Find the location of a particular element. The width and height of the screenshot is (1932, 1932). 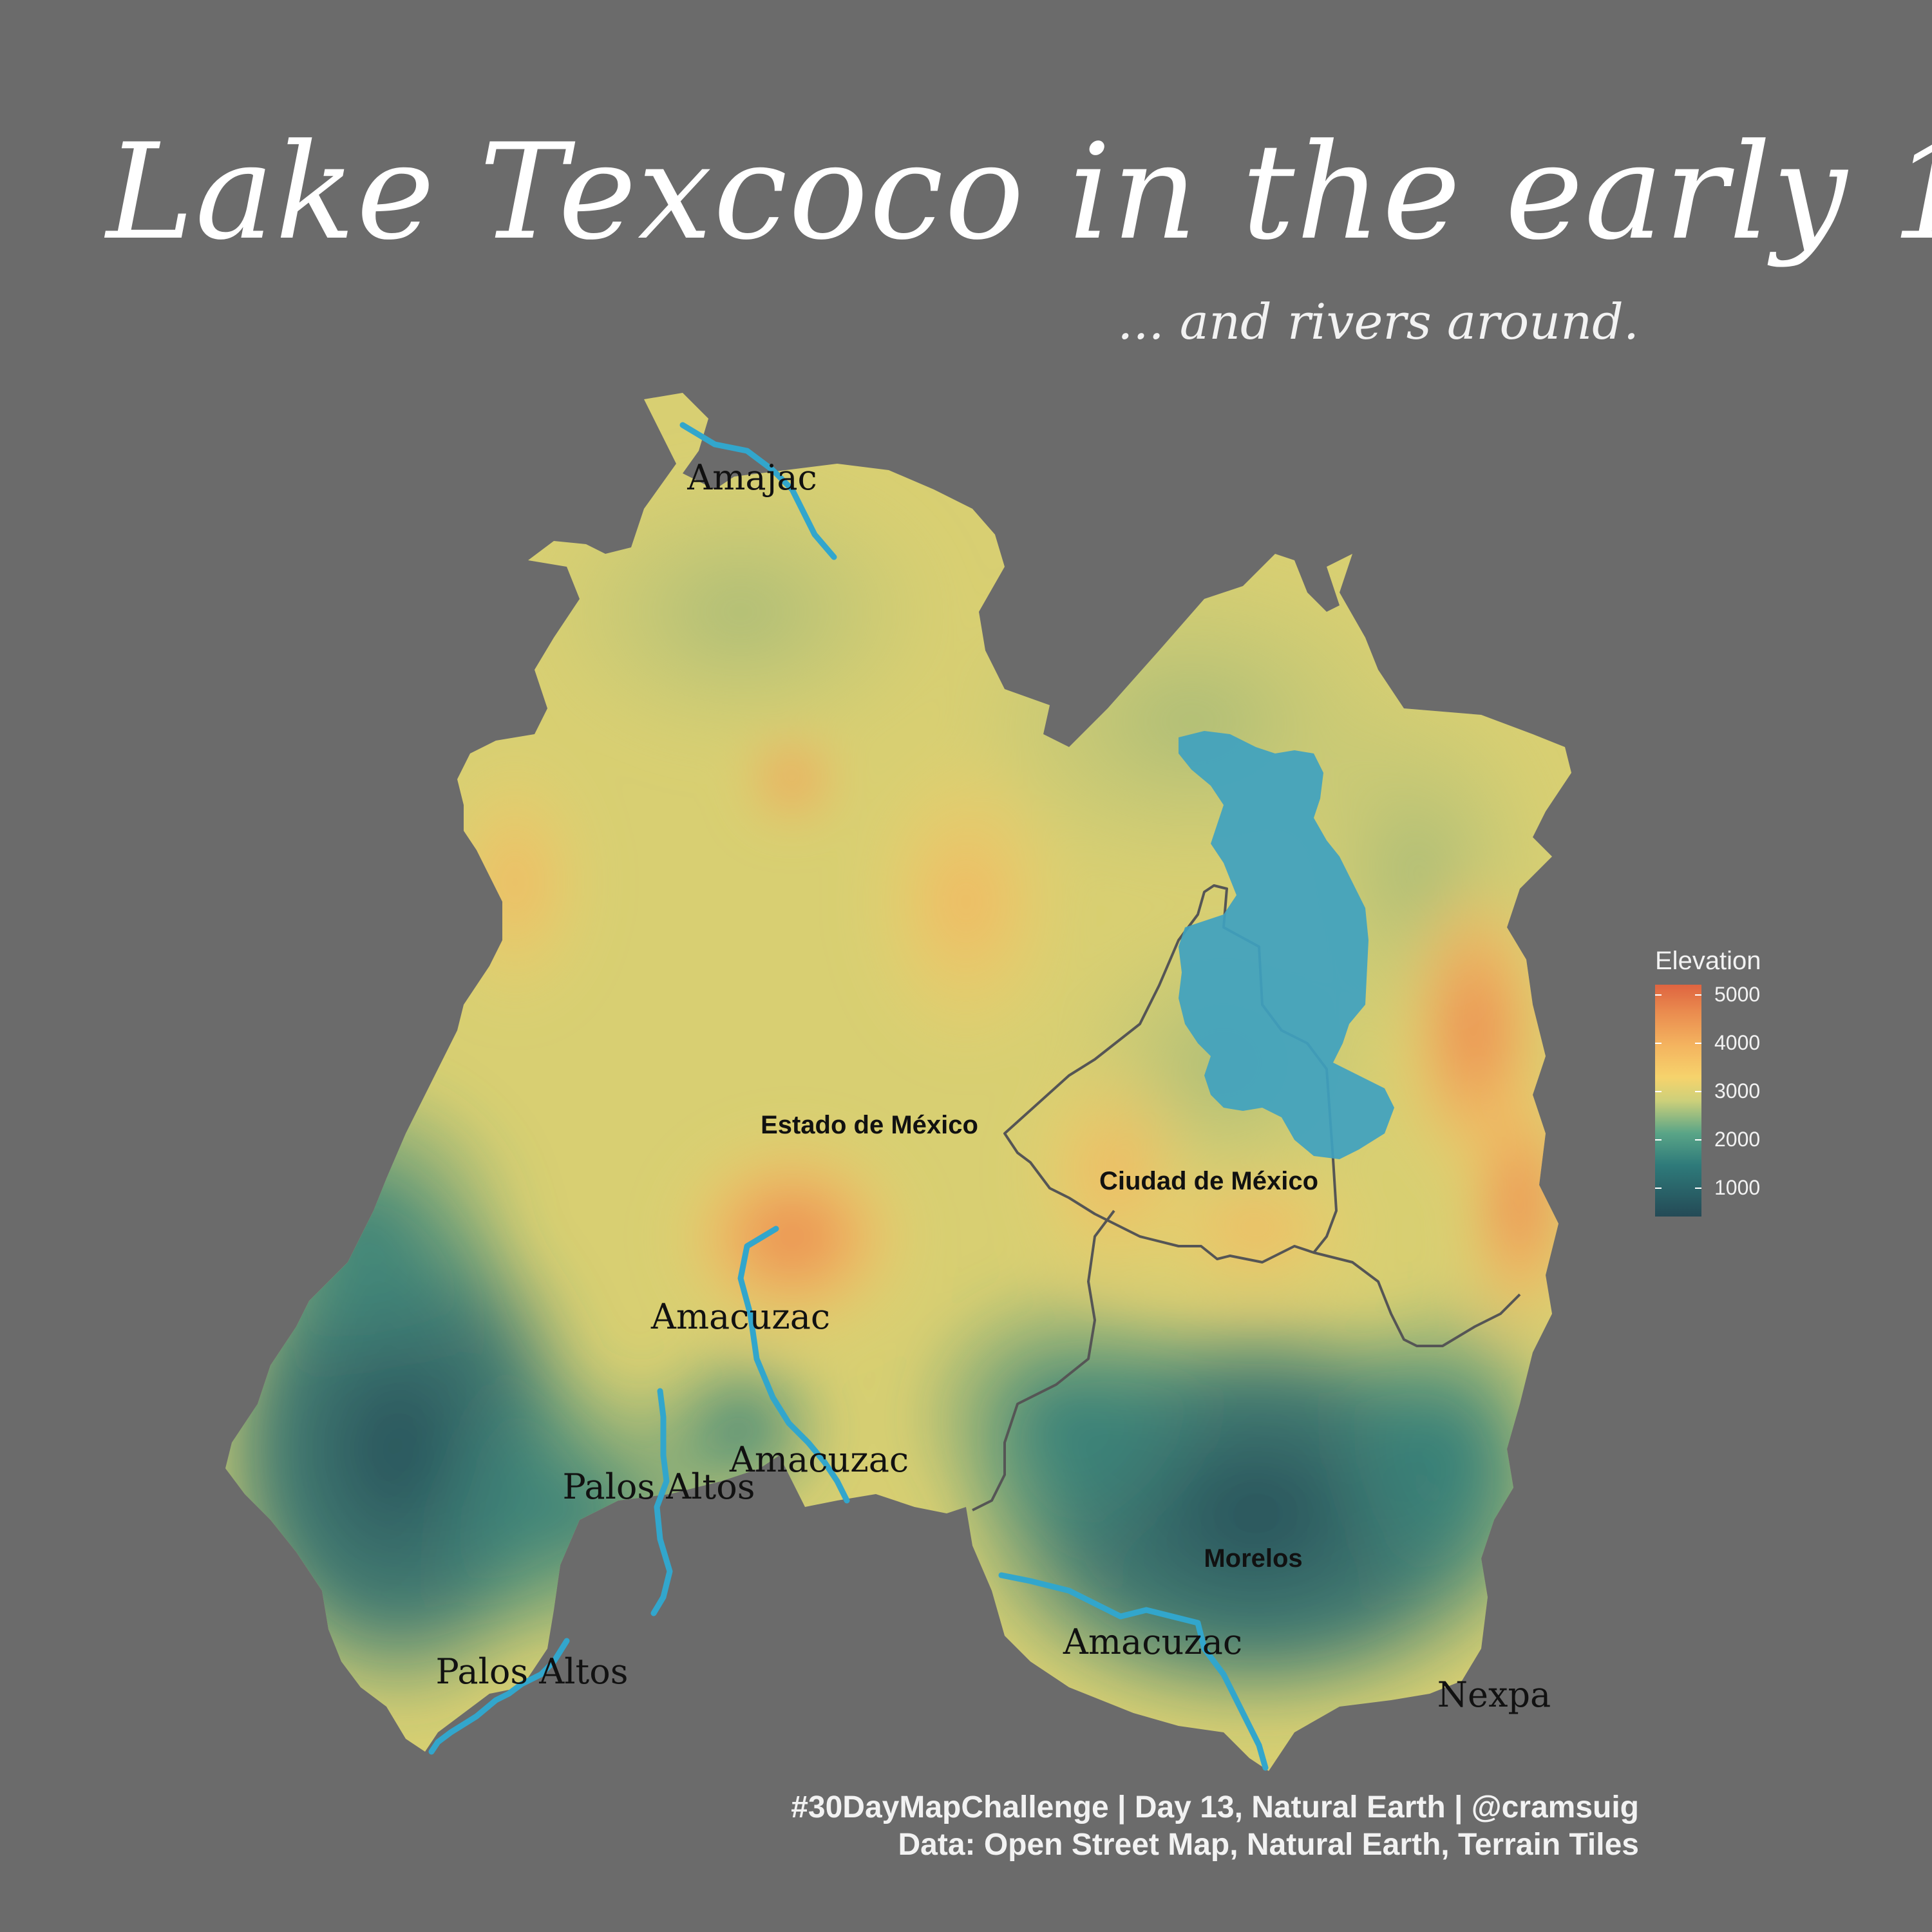

legend-colorbar is located at coordinates (1678, 1101).